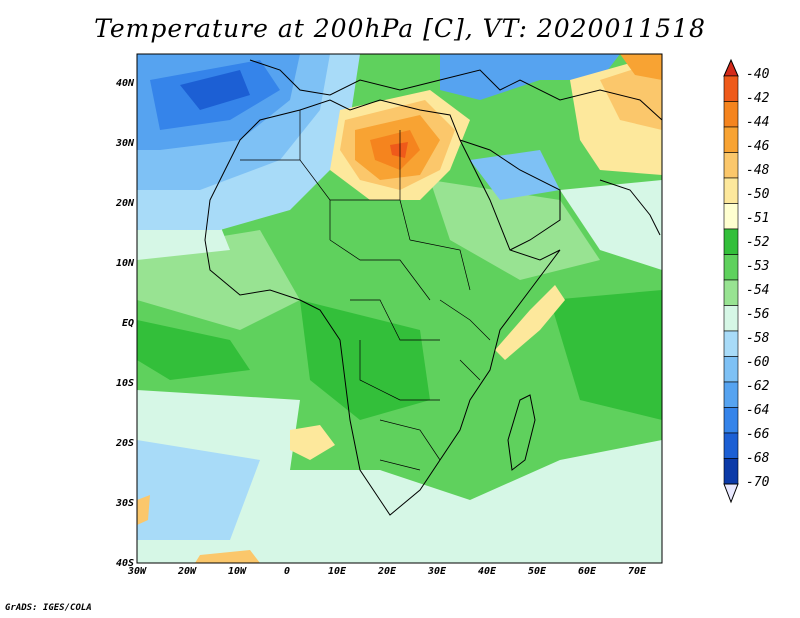 This screenshot has width=800, height=618. What do you see at coordinates (758, 74) in the screenshot?
I see `colorbar-label: -40` at bounding box center [758, 74].